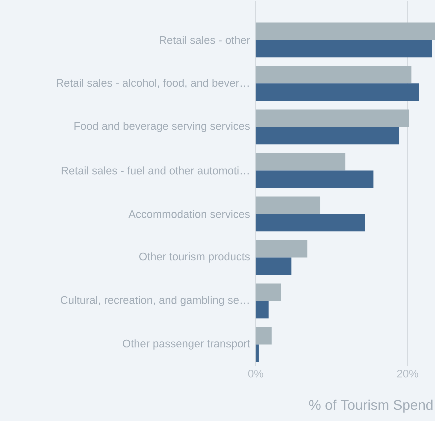 The image size is (437, 421). What do you see at coordinates (186, 345) in the screenshot?
I see `y-tick-label: Other passenger transport` at bounding box center [186, 345].